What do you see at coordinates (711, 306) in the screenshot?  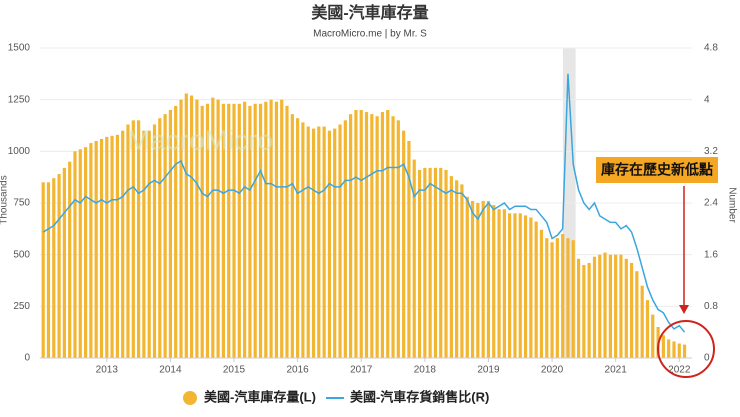 I see `y2-tick-label: 0.8` at bounding box center [711, 306].